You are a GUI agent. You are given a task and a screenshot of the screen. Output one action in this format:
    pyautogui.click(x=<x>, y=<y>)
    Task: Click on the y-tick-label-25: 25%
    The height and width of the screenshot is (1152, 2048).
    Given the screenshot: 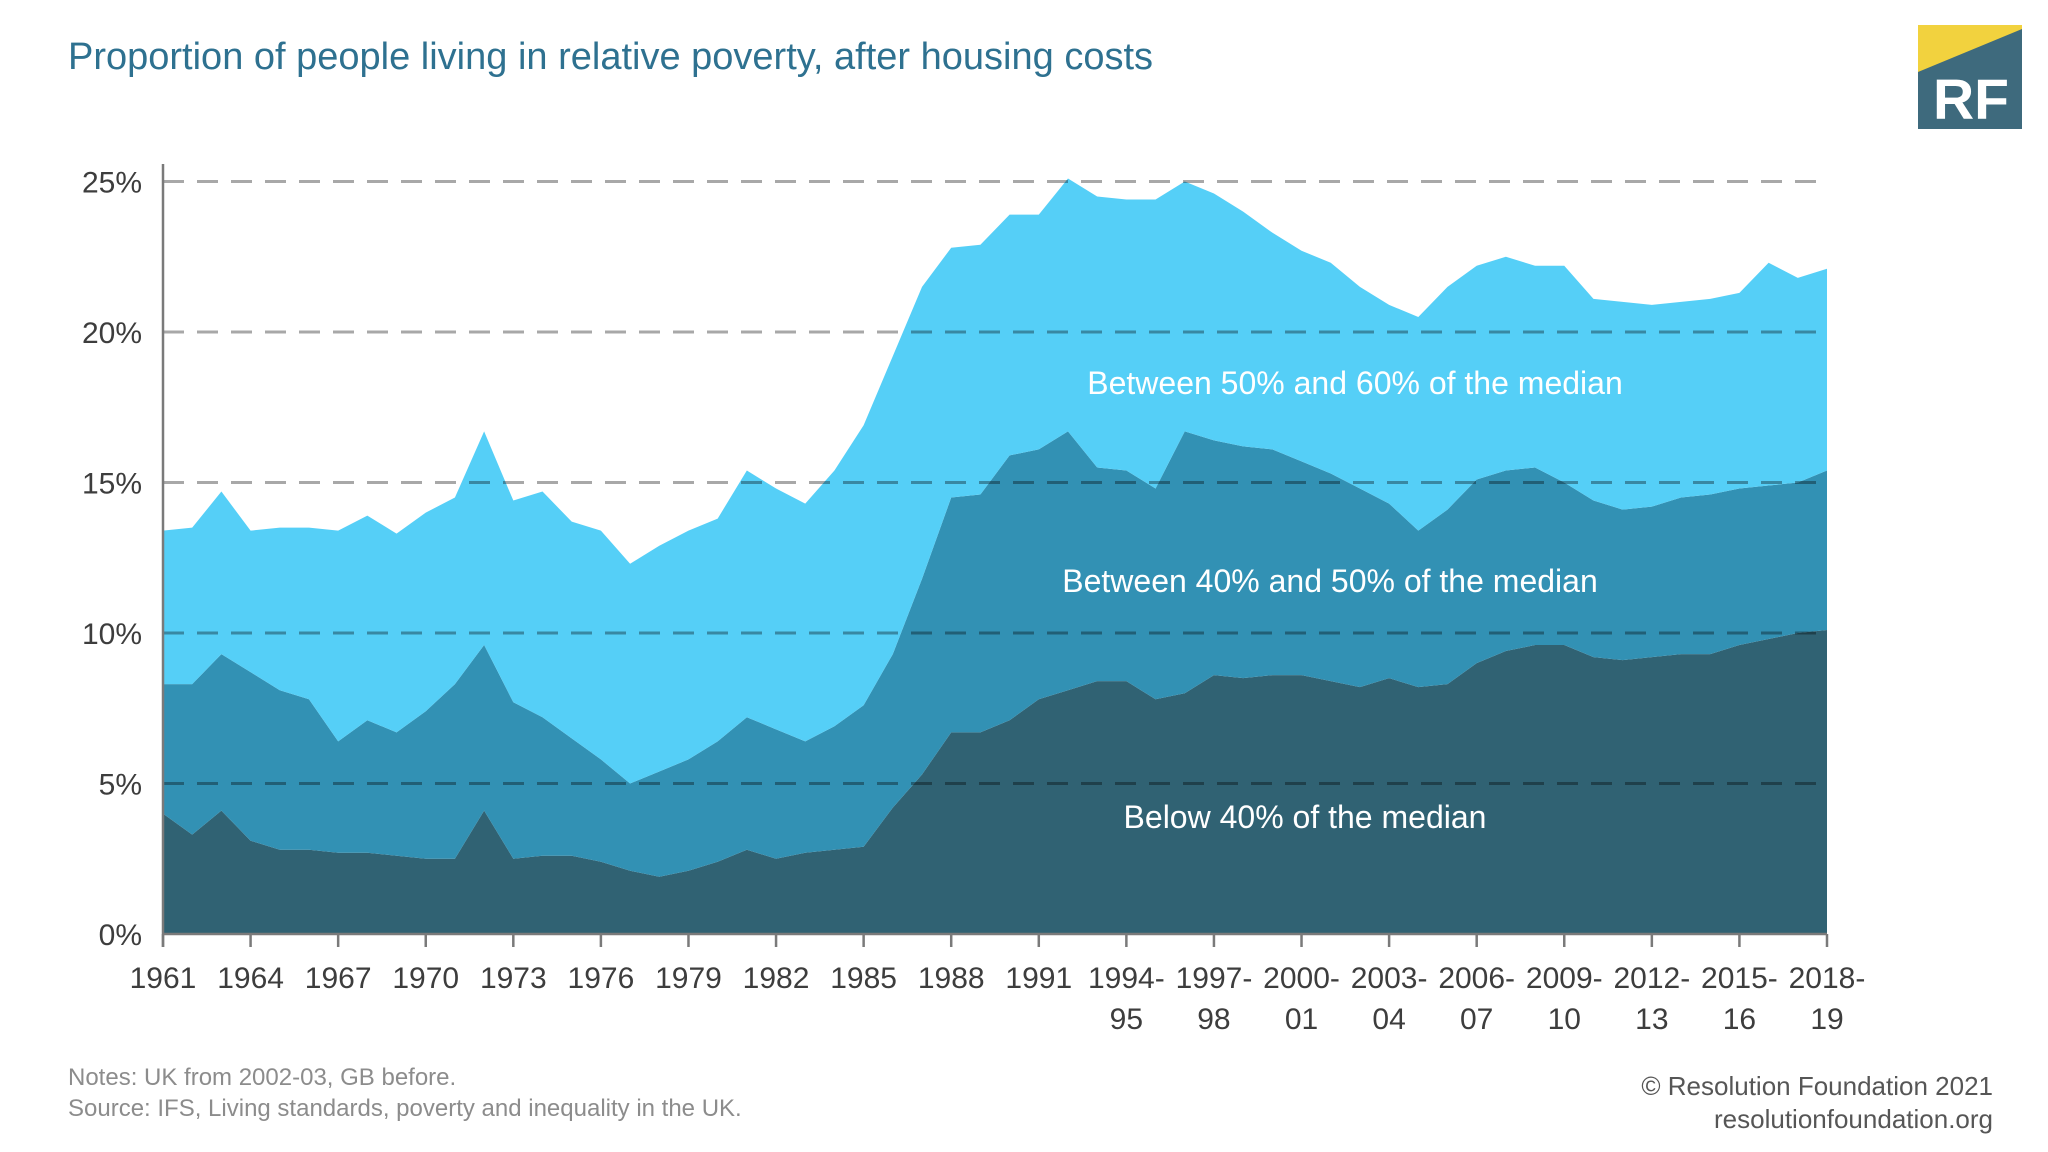 What is the action you would take?
    pyautogui.click(x=112, y=183)
    